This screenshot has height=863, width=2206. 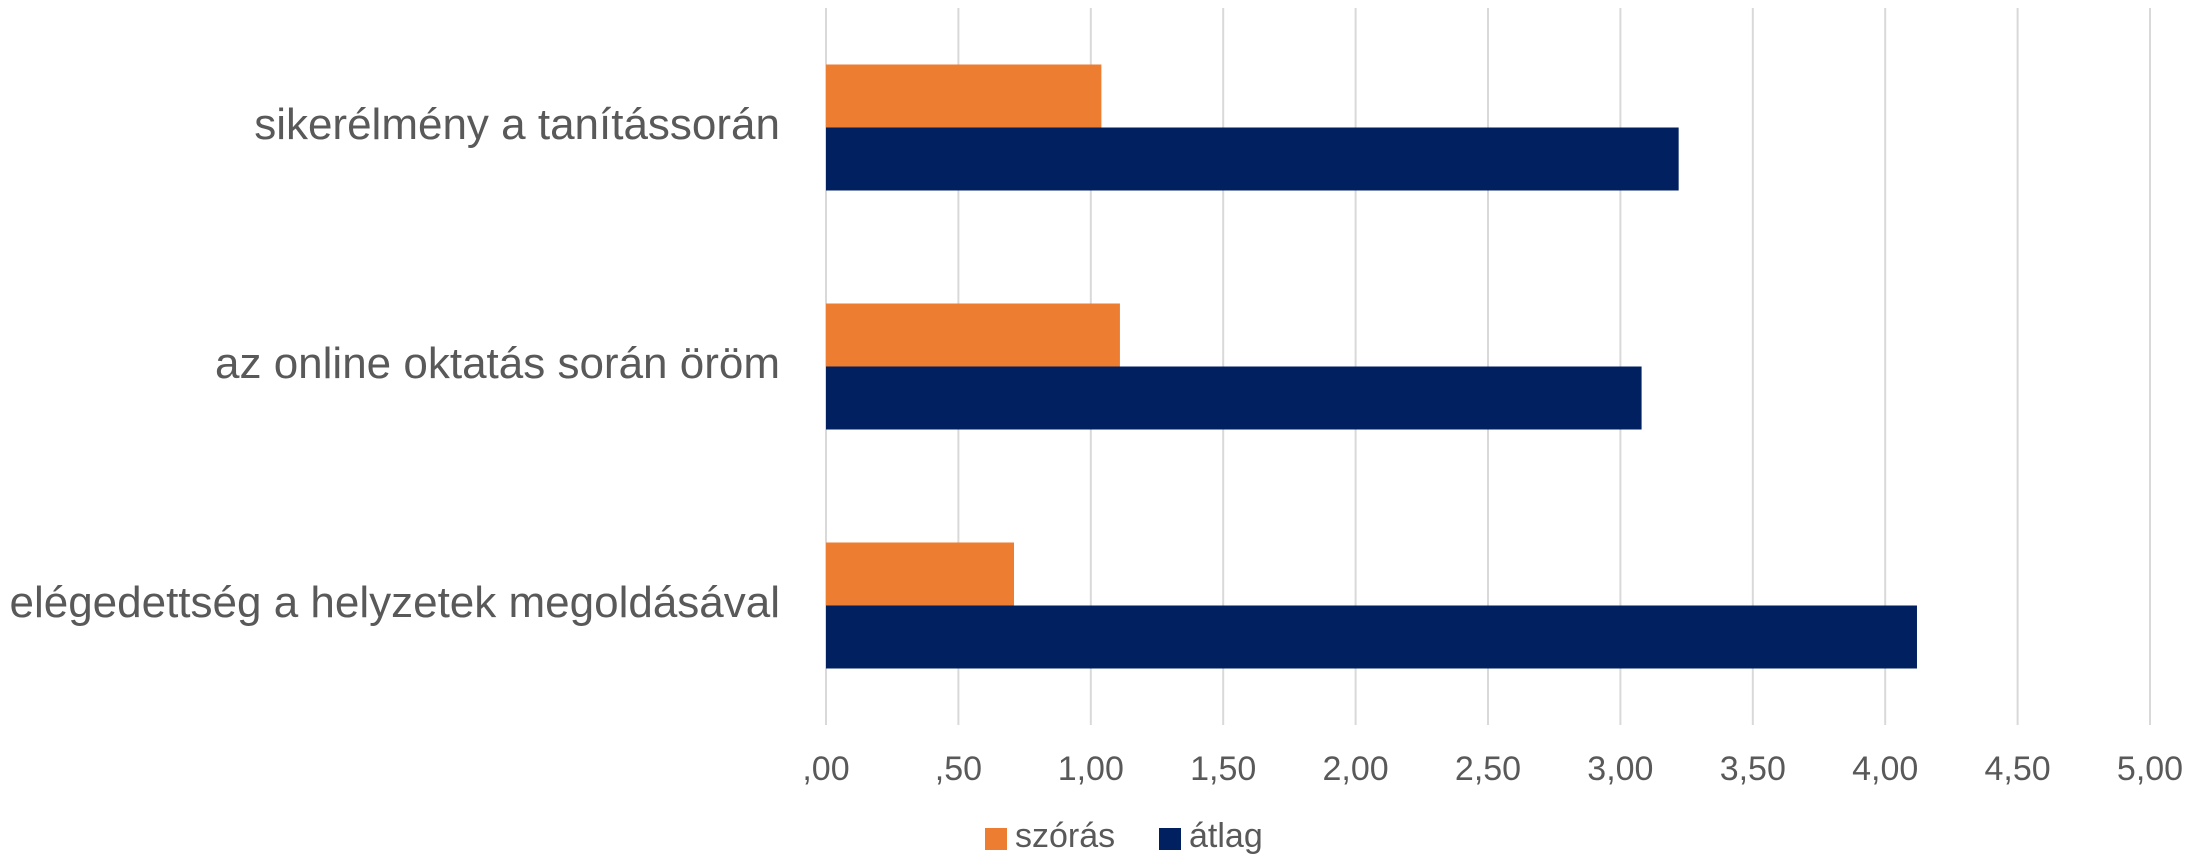 I want to click on category-label: elégedettség a helyzetek megoldásával, so click(x=394, y=602).